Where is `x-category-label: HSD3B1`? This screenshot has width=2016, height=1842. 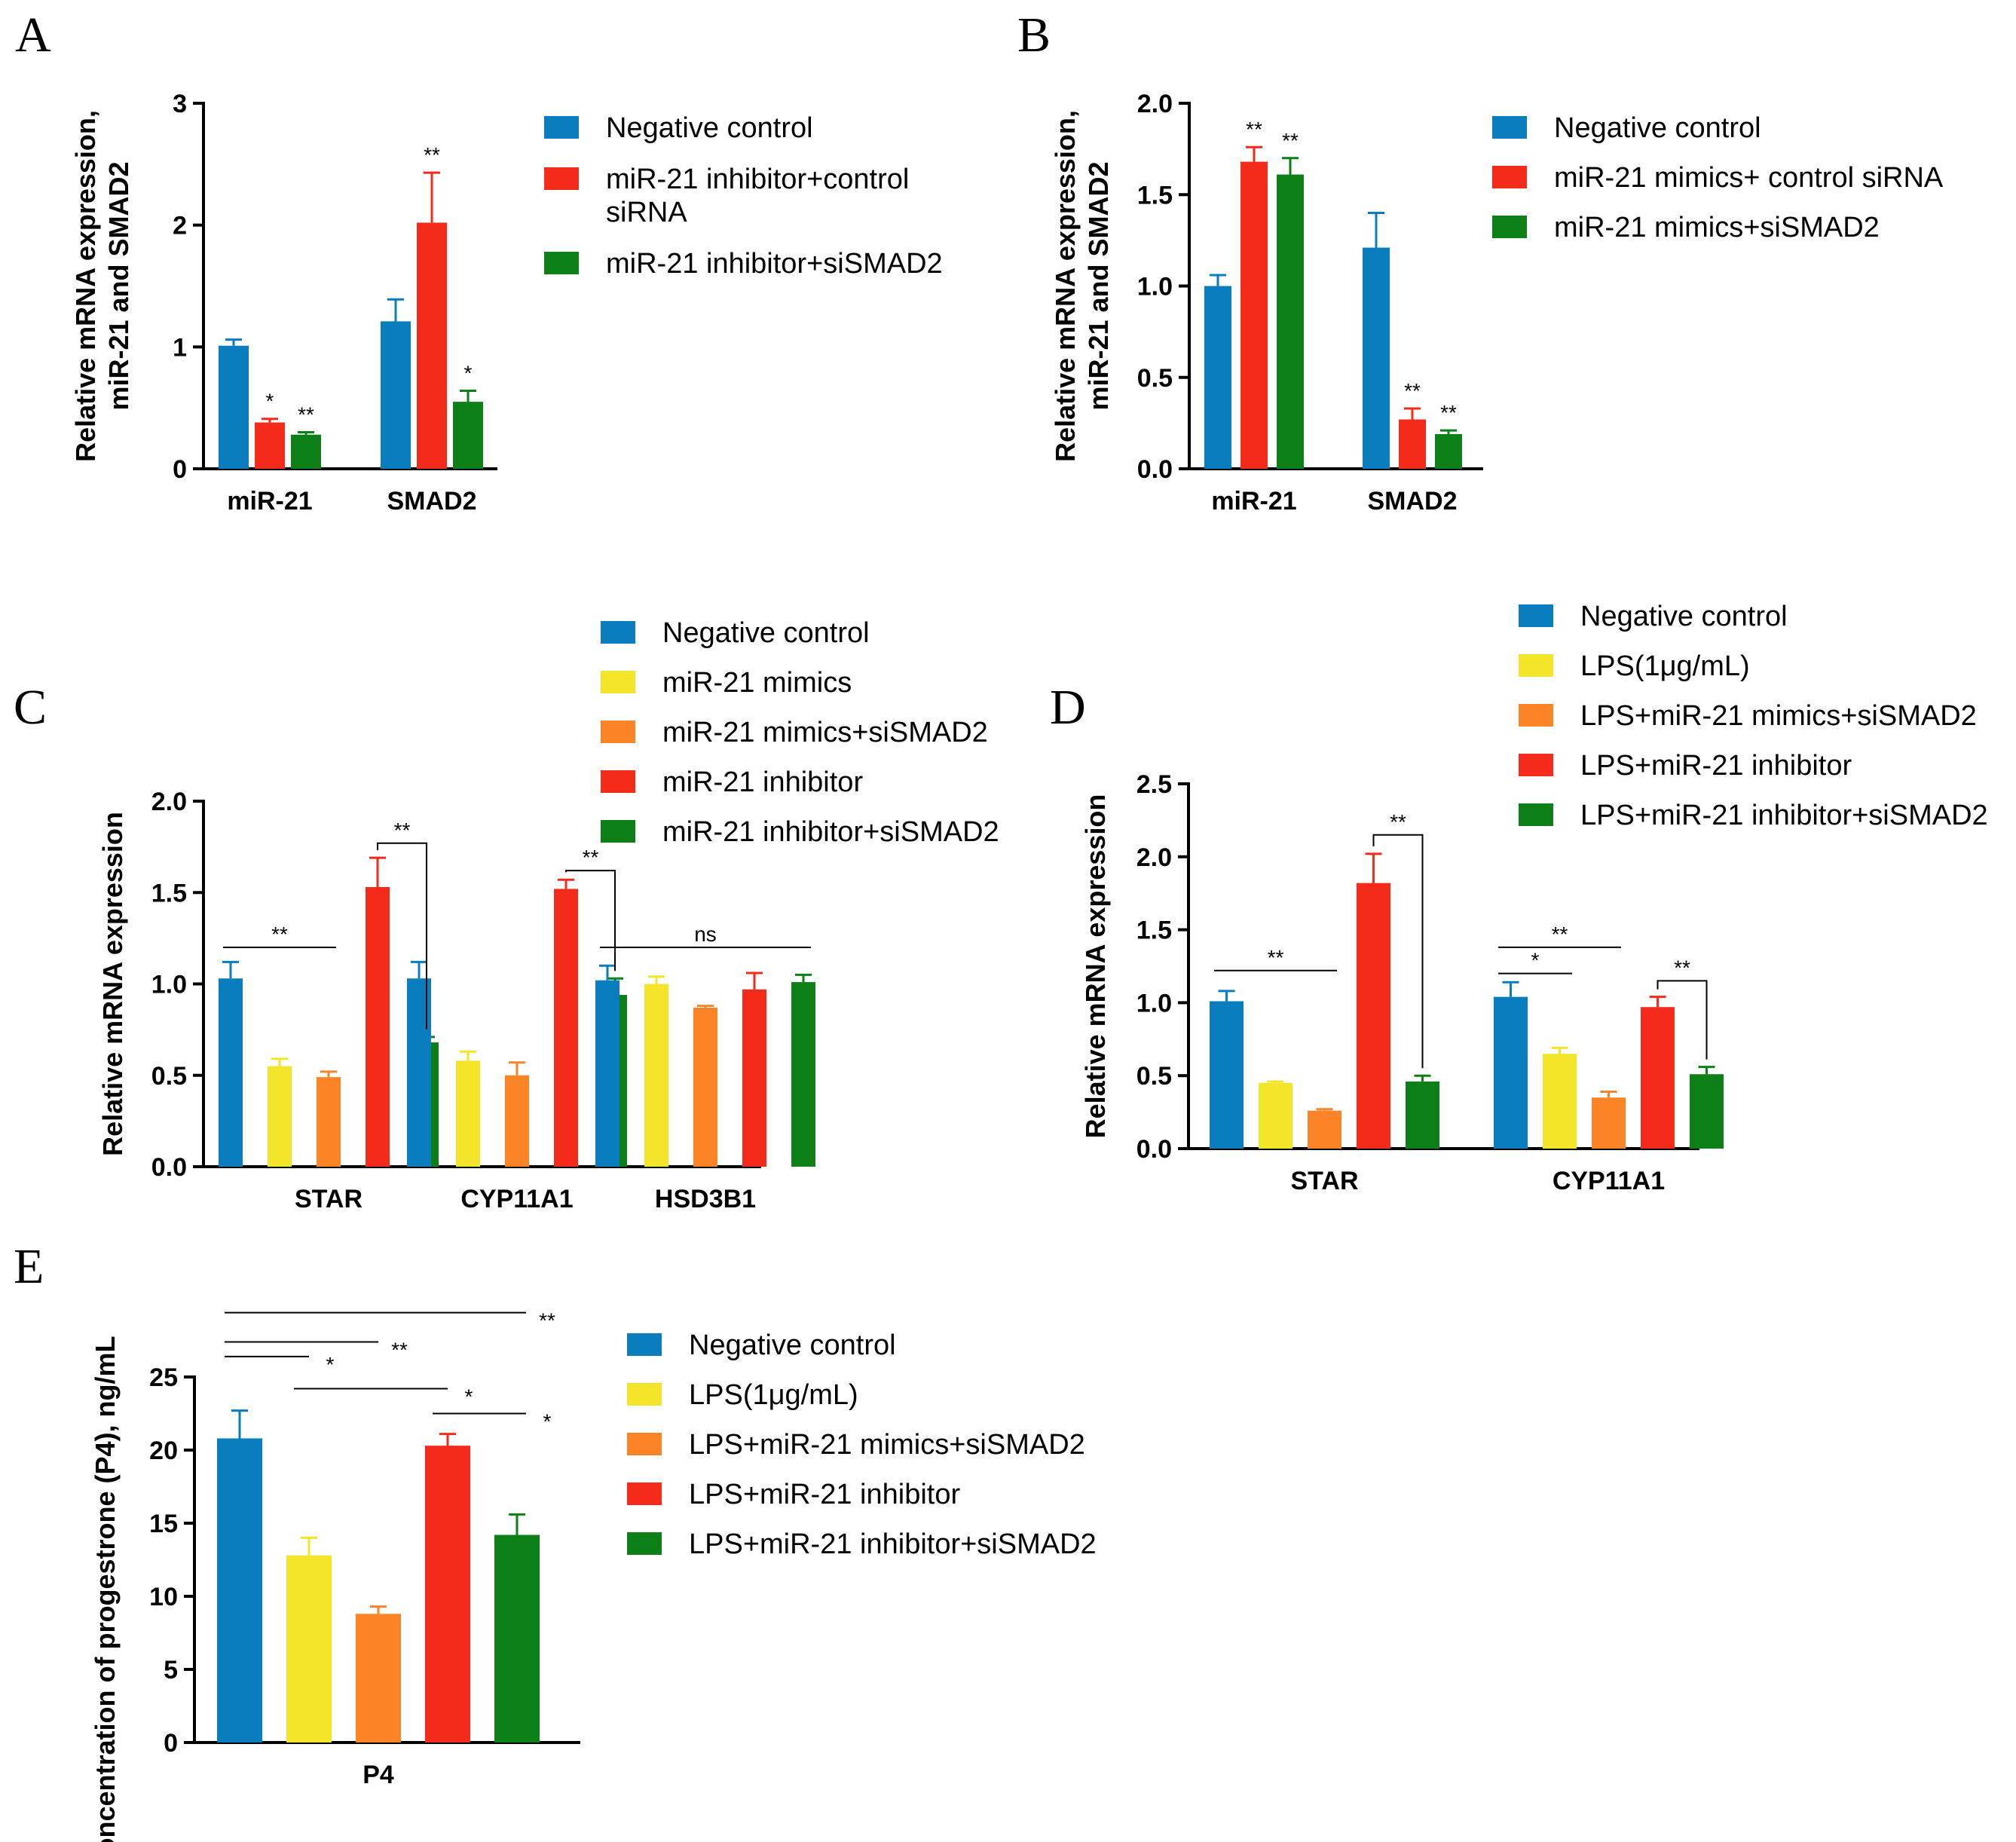 x-category-label: HSD3B1 is located at coordinates (705, 1199).